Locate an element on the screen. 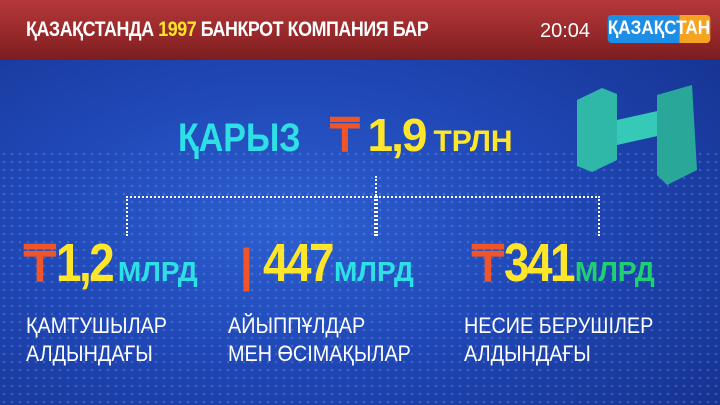 This screenshot has height=405, width=720. debt-item-employees: ₸ 1,2 МЛРД is located at coordinates (111, 263).